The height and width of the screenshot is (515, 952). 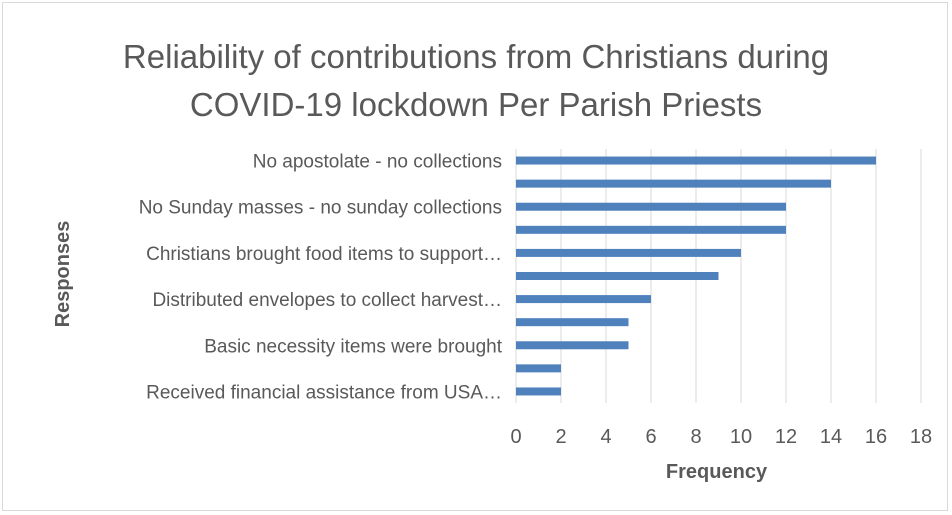 What do you see at coordinates (650, 437) in the screenshot?
I see `x-tick-label: 6` at bounding box center [650, 437].